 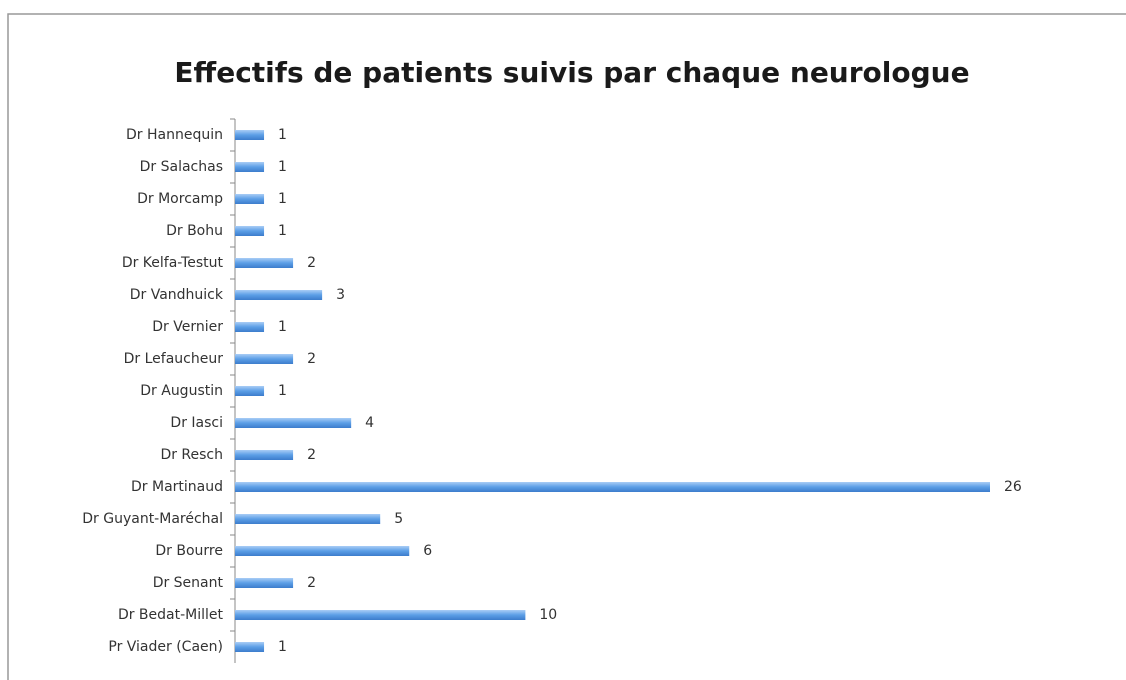 What do you see at coordinates (188, 583) in the screenshot?
I see `y-tick-label: Dr Senant` at bounding box center [188, 583].